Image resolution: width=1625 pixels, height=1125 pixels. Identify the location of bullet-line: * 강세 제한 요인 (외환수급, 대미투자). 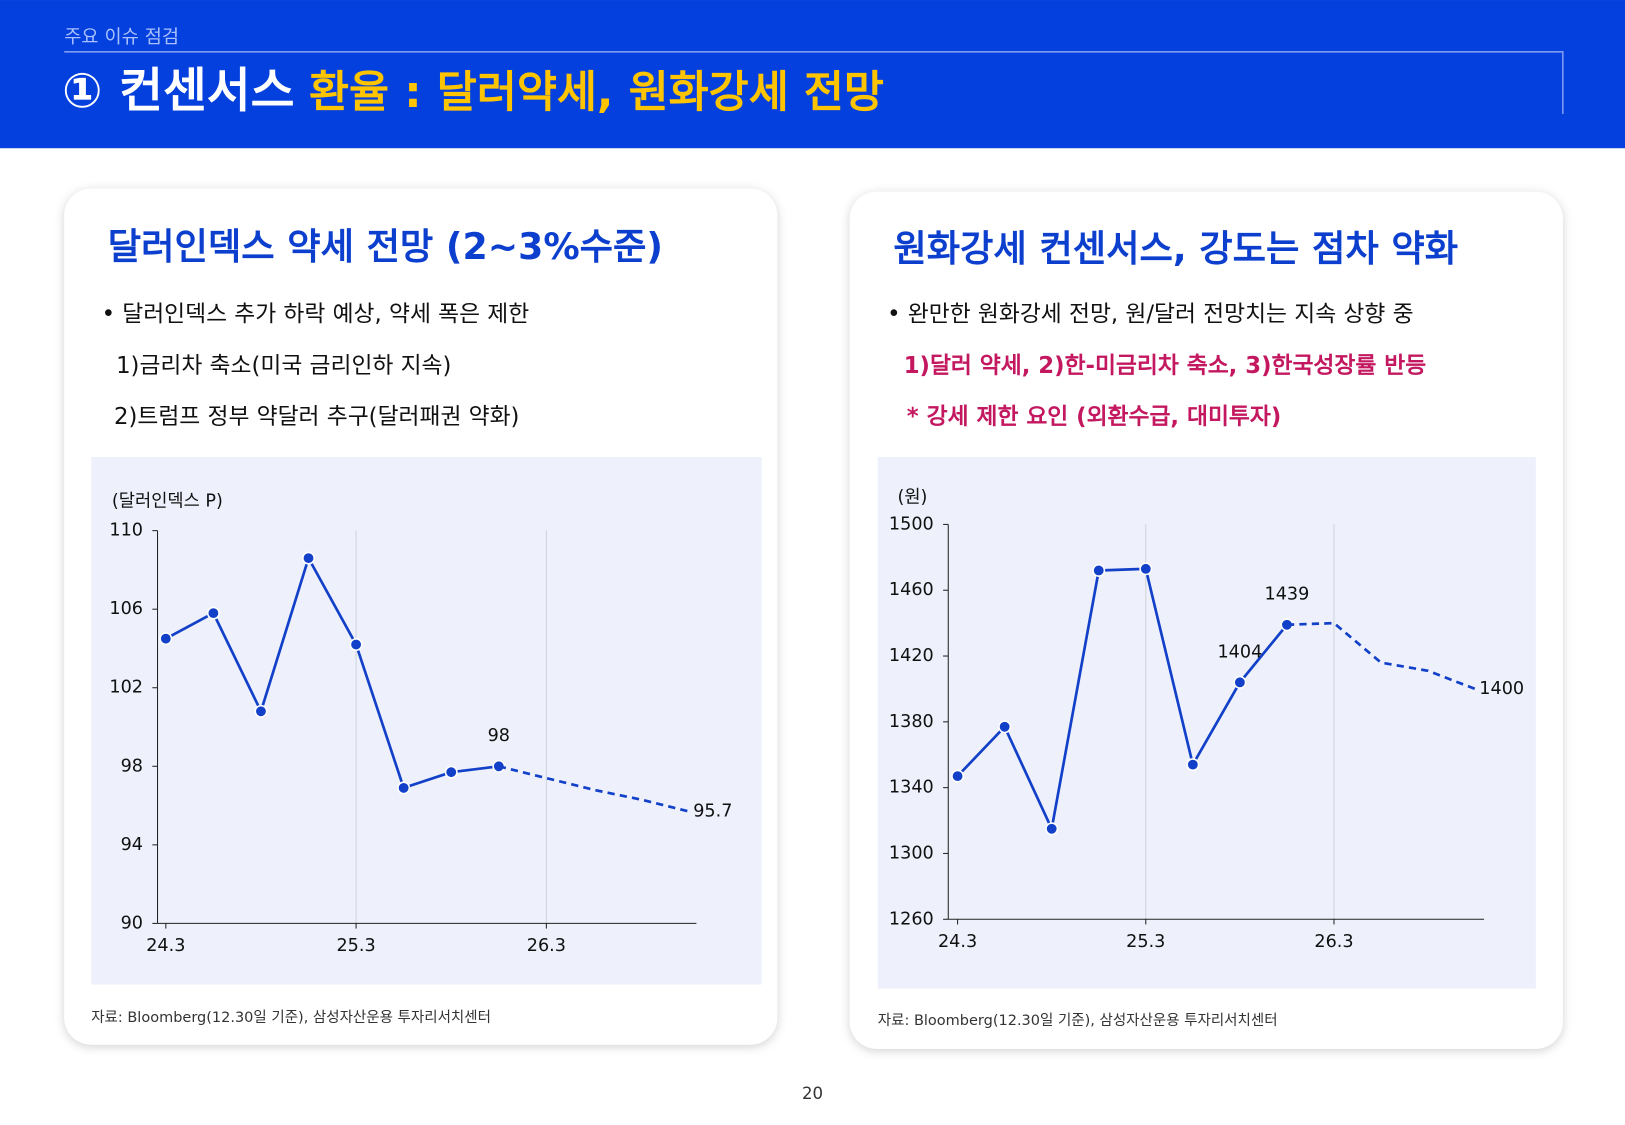
(1094, 417).